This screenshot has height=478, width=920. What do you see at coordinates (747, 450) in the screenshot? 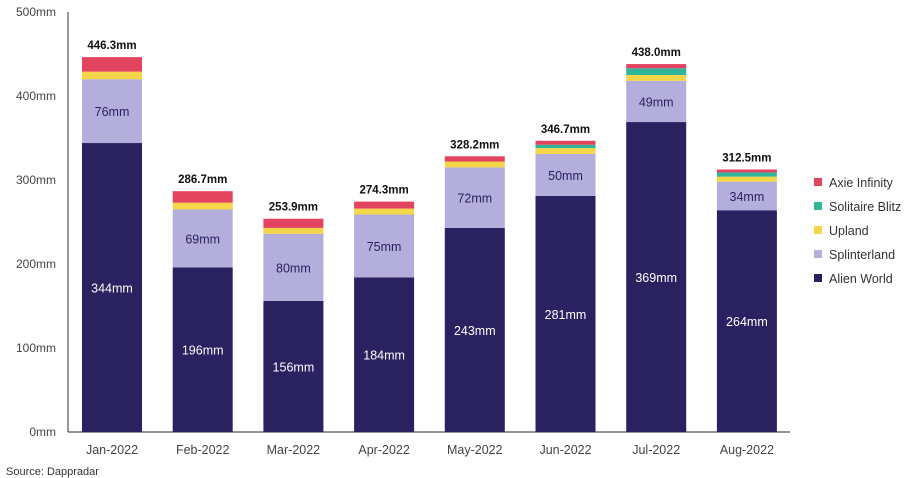
I see `x-tick-label: Aug-2022` at bounding box center [747, 450].